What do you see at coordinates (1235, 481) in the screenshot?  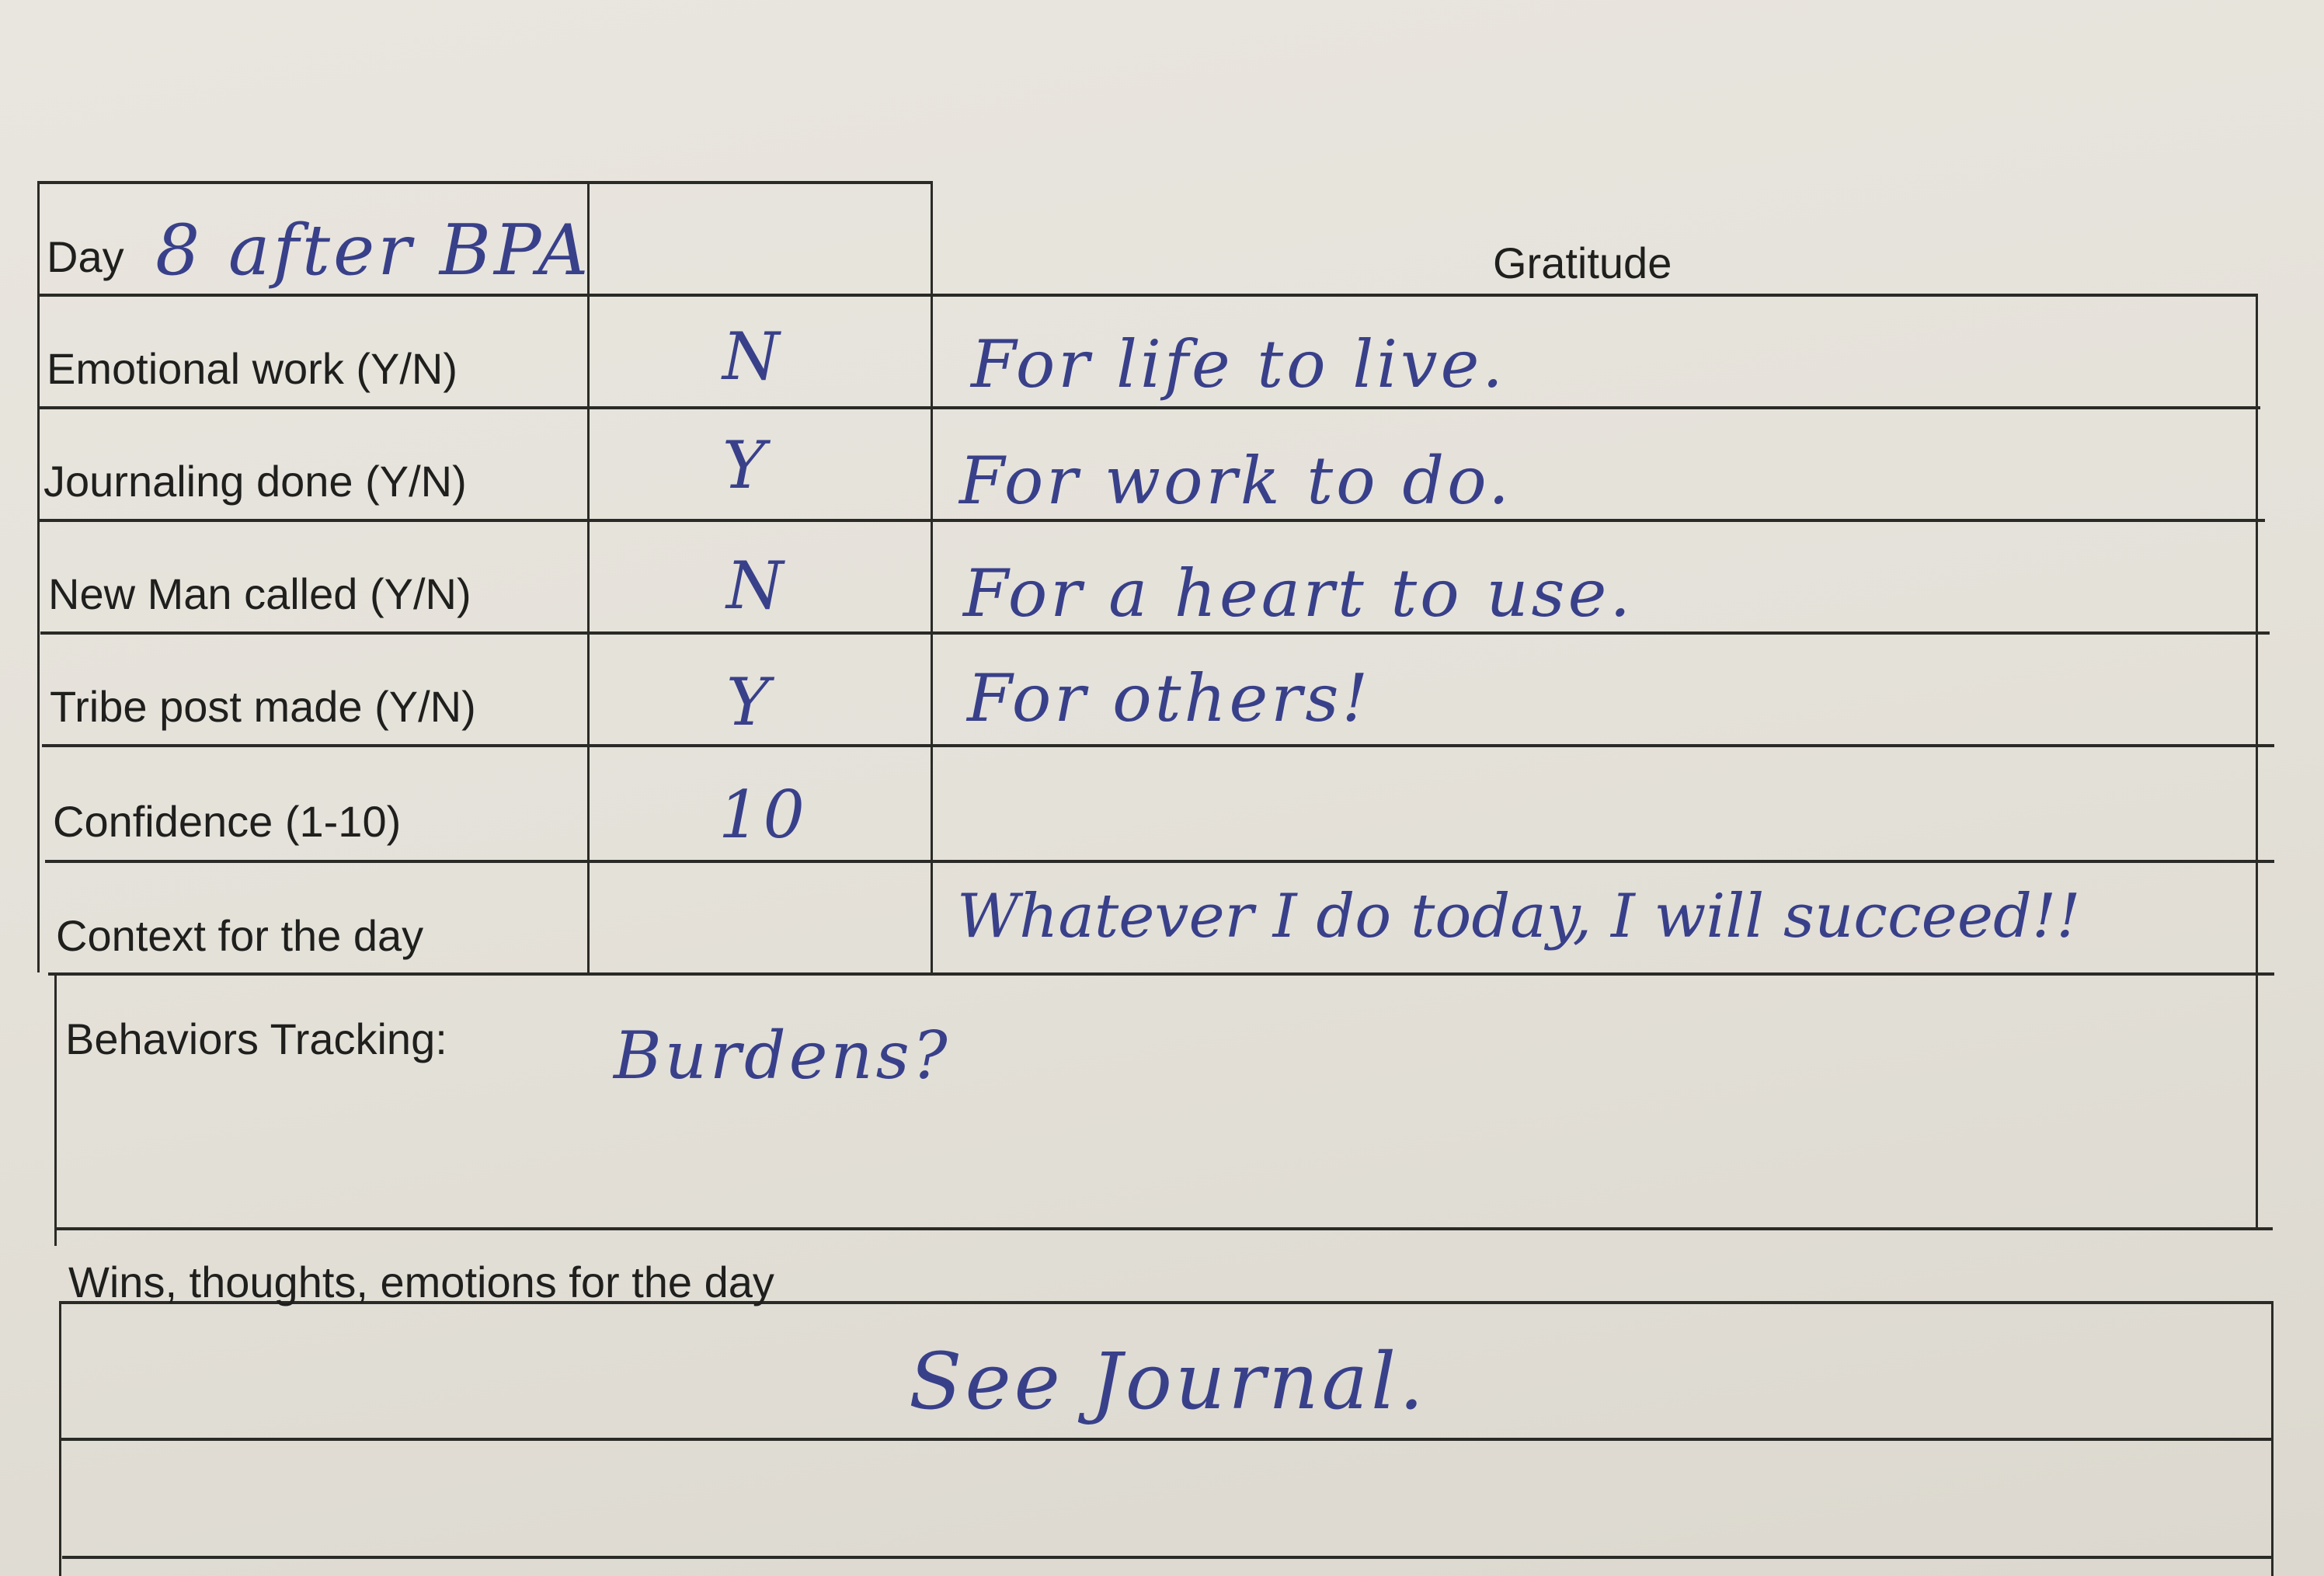 I see `gratitude-entry: For work to do.` at bounding box center [1235, 481].